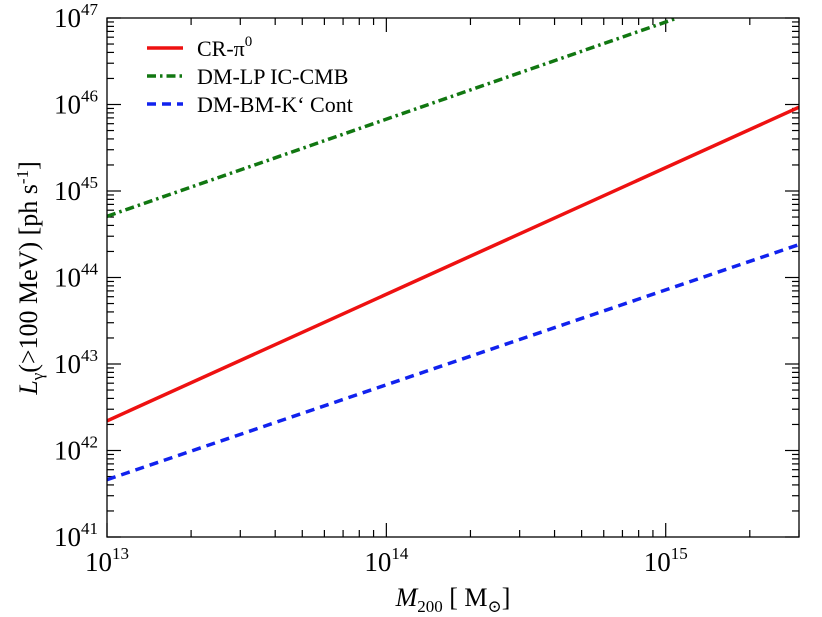 The height and width of the screenshot is (617, 822). I want to click on x-tick-label: 1013, so click(107, 560).